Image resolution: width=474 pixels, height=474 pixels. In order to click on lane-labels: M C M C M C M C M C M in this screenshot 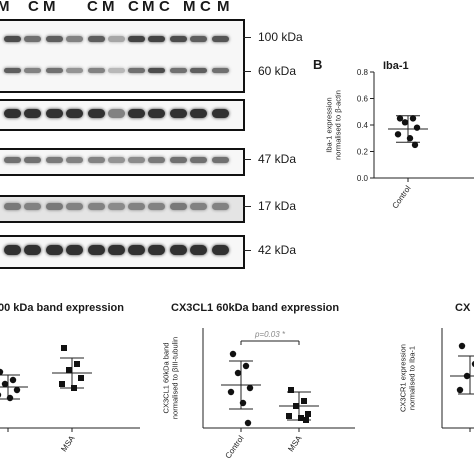, I will do `click(125, 8)`.